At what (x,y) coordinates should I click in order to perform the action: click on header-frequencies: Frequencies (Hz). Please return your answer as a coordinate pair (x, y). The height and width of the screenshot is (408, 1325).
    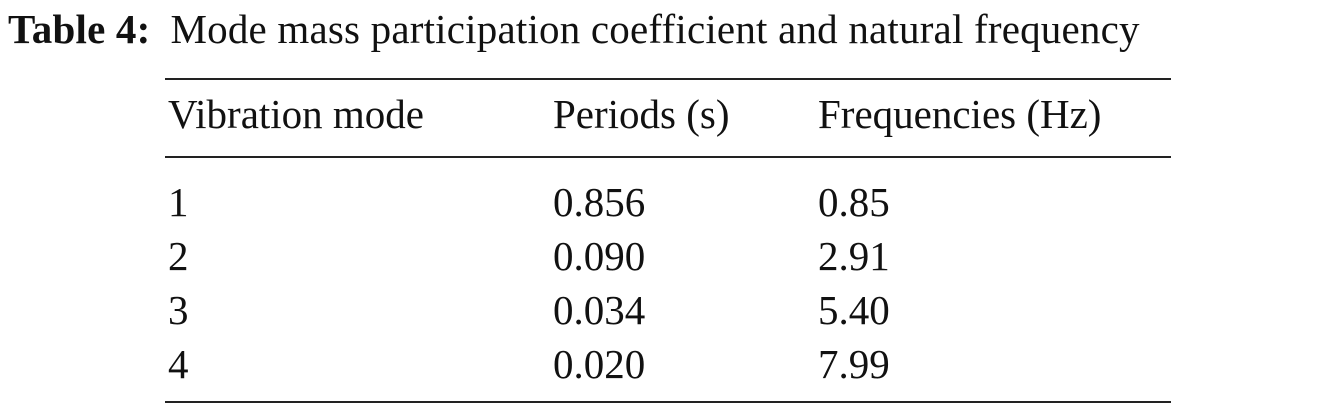
    Looking at the image, I should click on (960, 114).